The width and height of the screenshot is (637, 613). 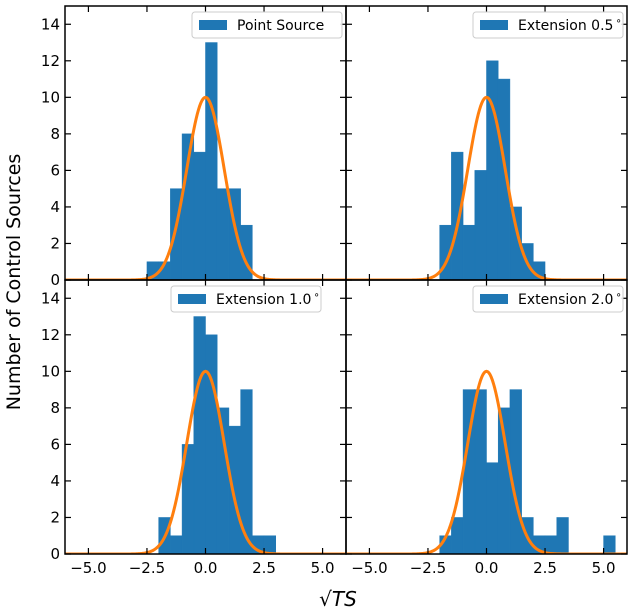 What do you see at coordinates (338, 599) in the screenshot?
I see `x-axis-label: √TS` at bounding box center [338, 599].